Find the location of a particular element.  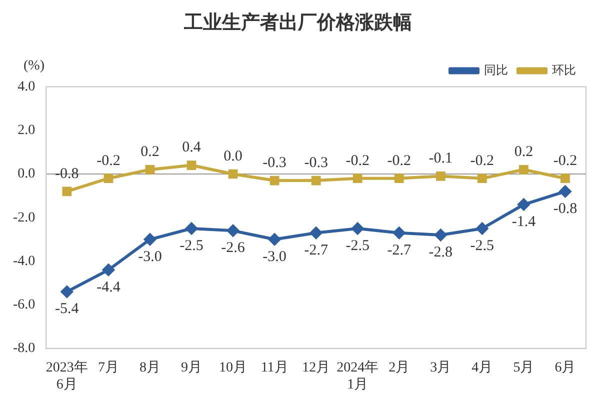

x-tick-label: 2月 is located at coordinates (399, 368).